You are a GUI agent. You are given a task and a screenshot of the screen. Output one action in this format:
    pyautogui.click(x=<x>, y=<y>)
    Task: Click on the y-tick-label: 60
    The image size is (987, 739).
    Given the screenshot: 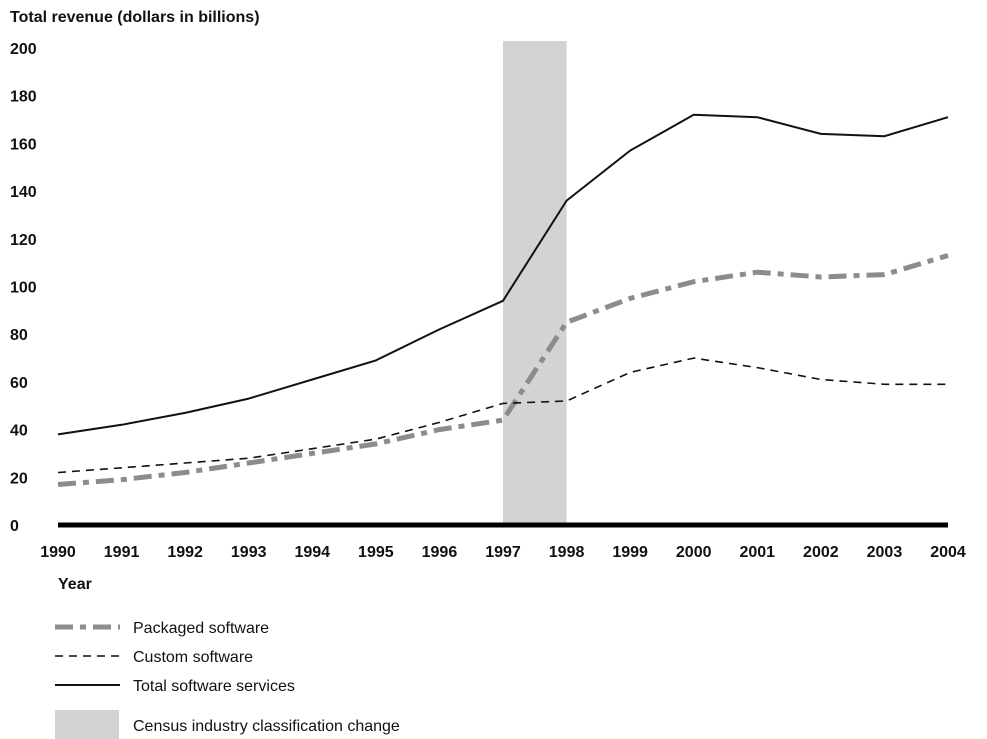 What is the action you would take?
    pyautogui.click(x=19, y=383)
    